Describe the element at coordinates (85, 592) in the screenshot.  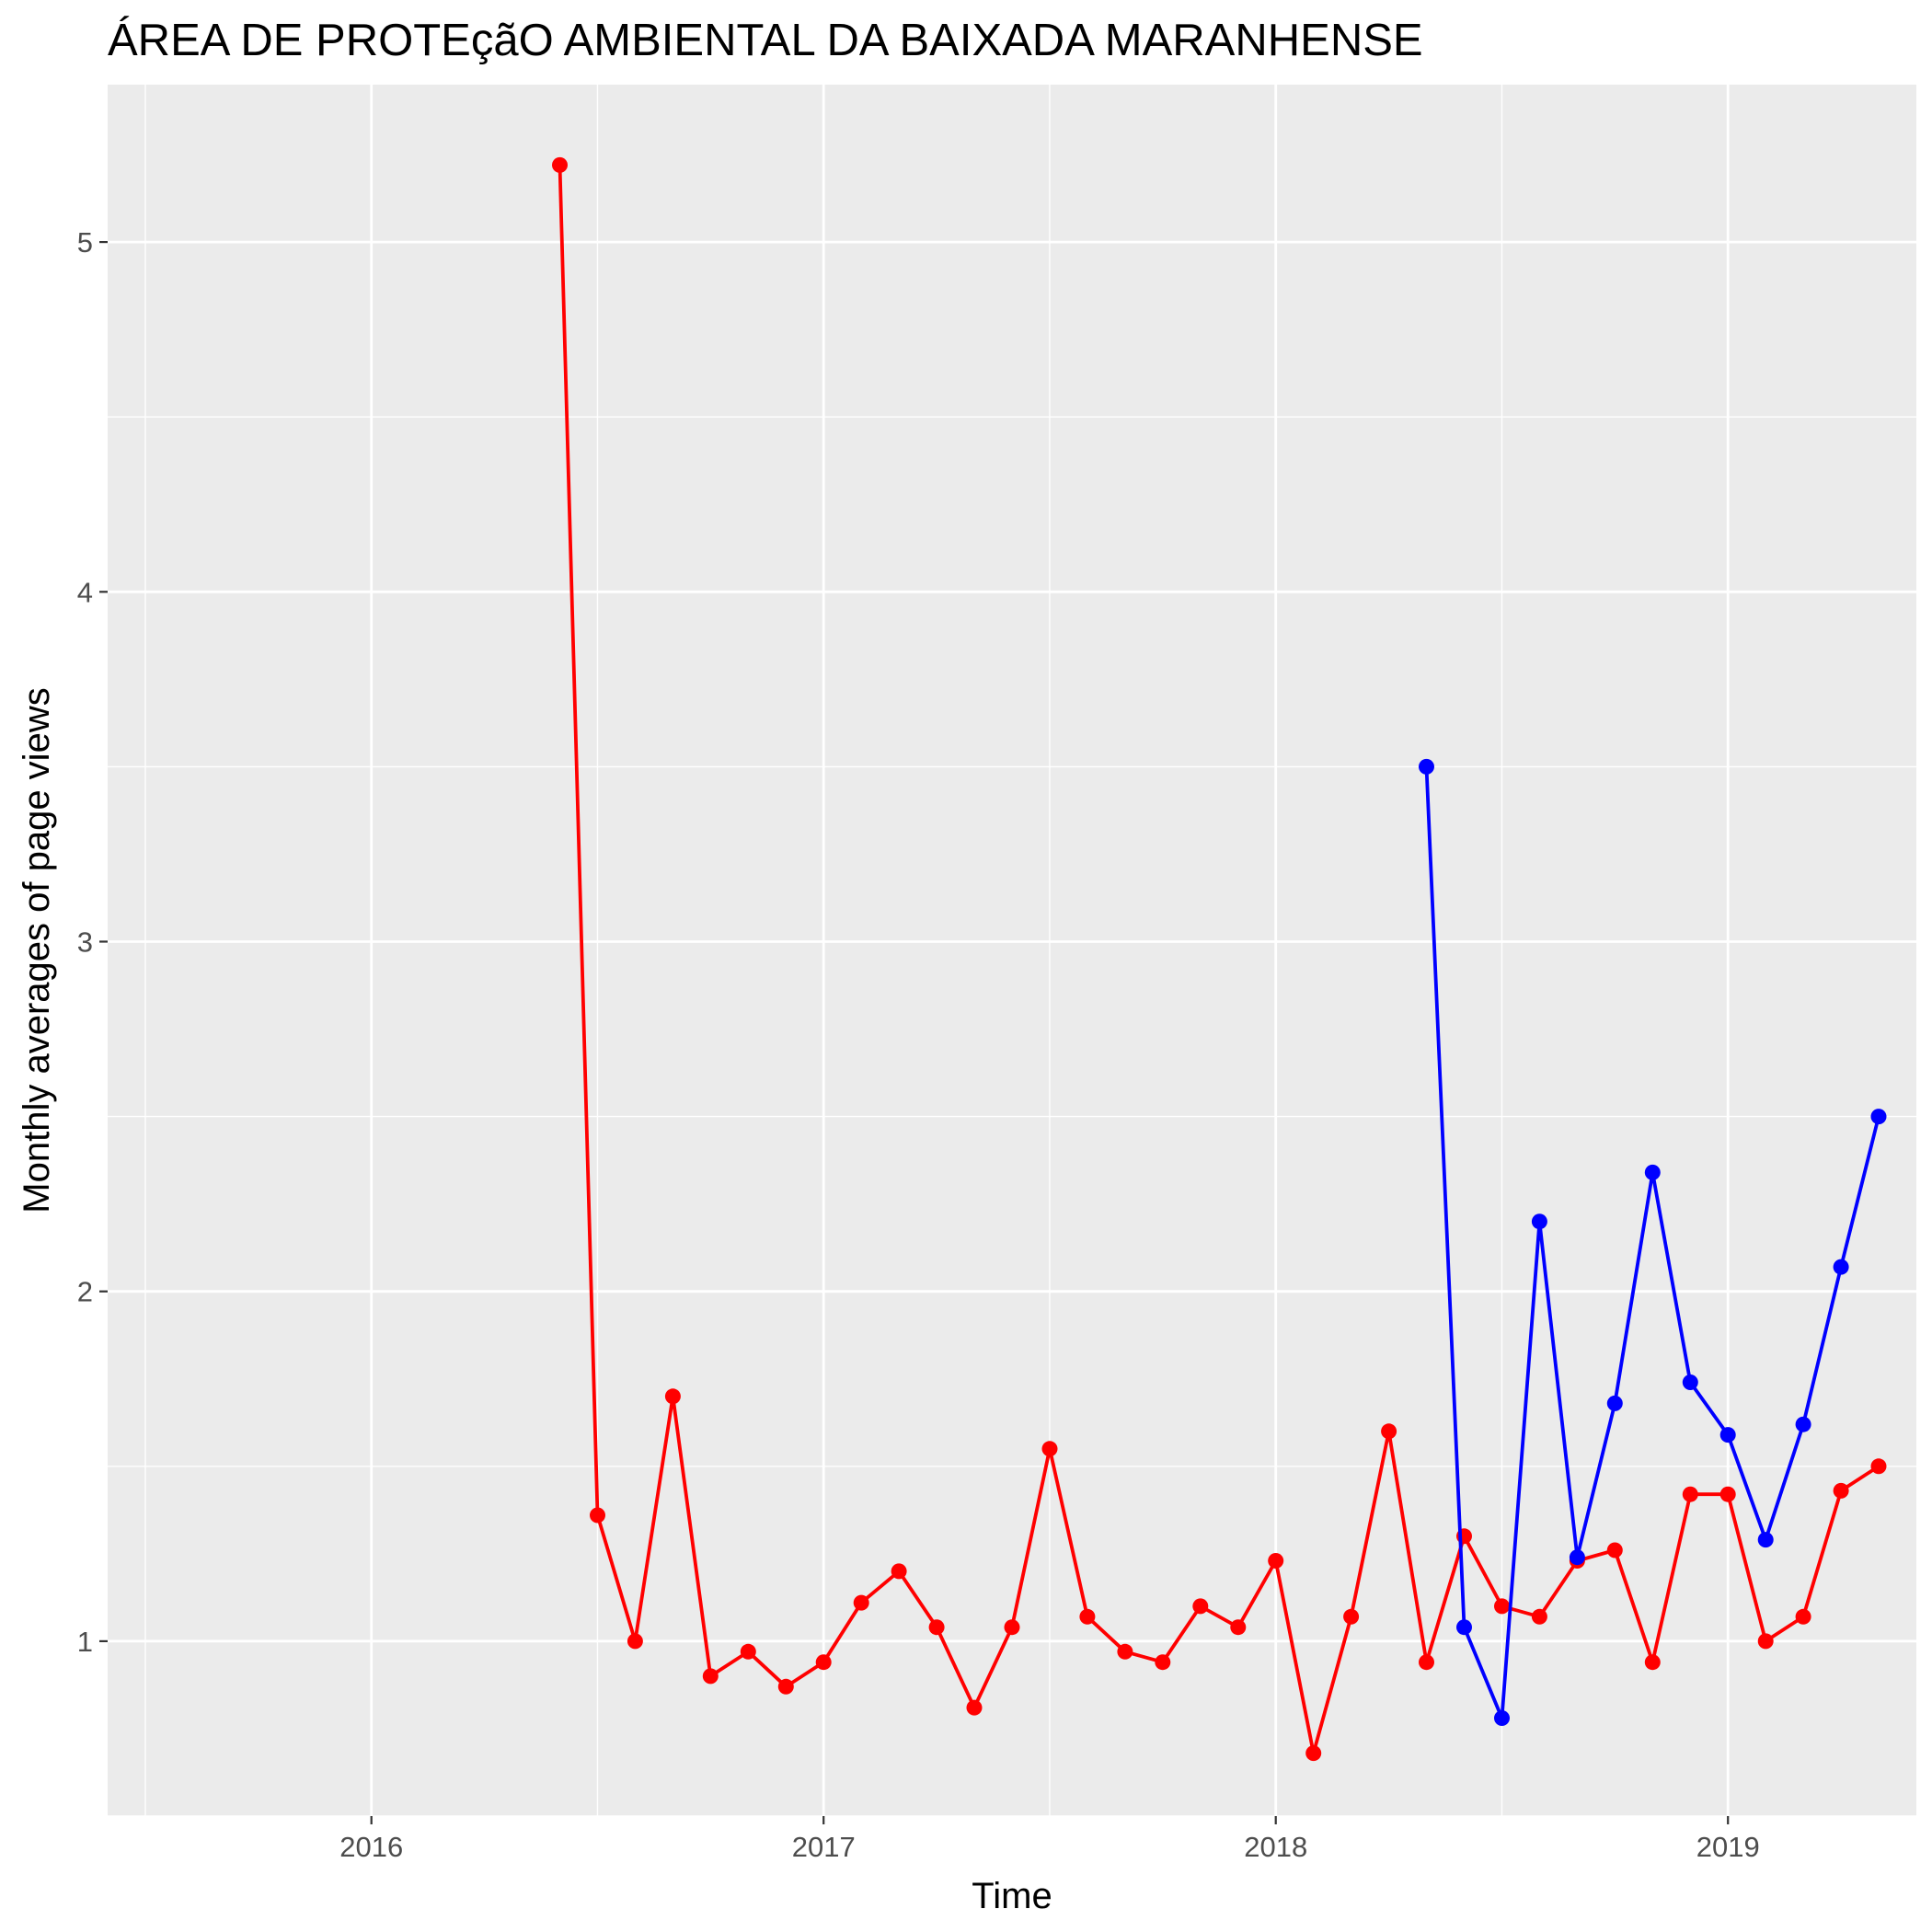
I see `y-tick-label: 4` at that location.